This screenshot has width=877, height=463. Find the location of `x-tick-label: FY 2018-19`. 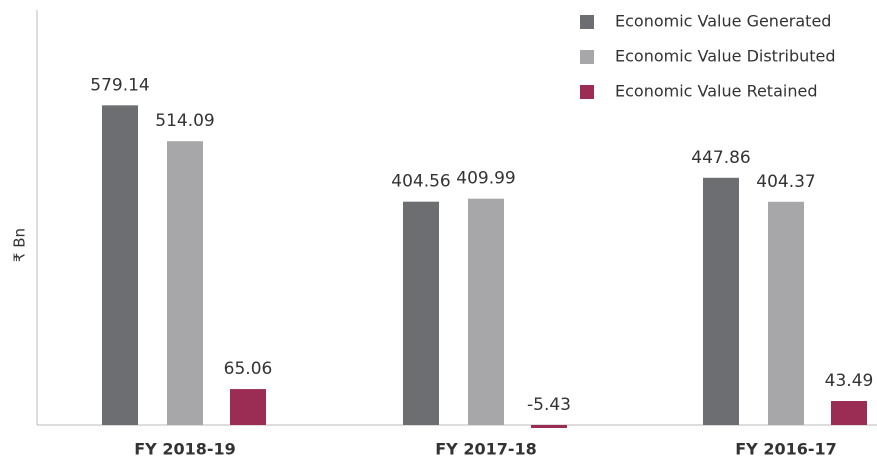

x-tick-label: FY 2018-19 is located at coordinates (185, 449).